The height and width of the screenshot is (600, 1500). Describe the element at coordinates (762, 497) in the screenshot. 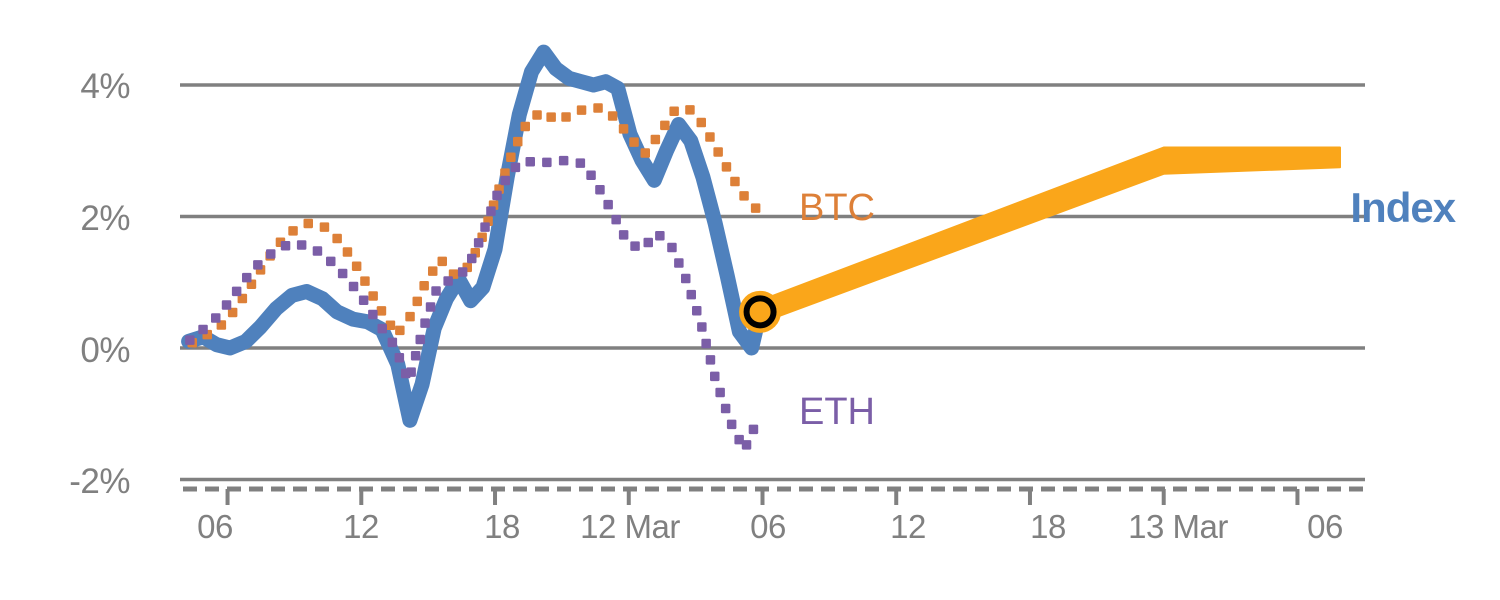

I see `axis-ticks` at that location.